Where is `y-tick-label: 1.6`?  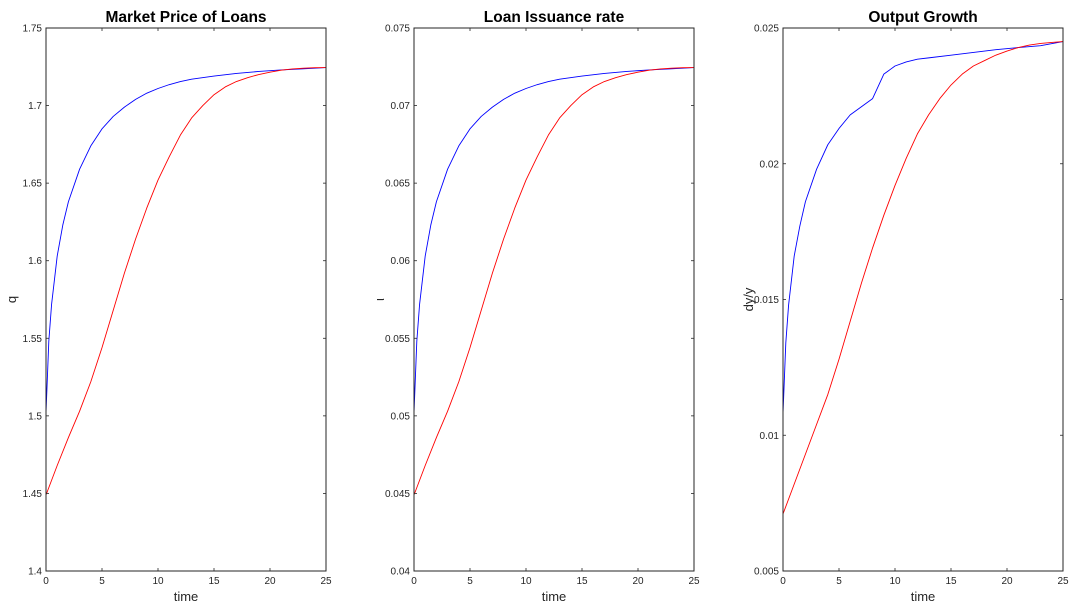 y-tick-label: 1.6 is located at coordinates (35, 261).